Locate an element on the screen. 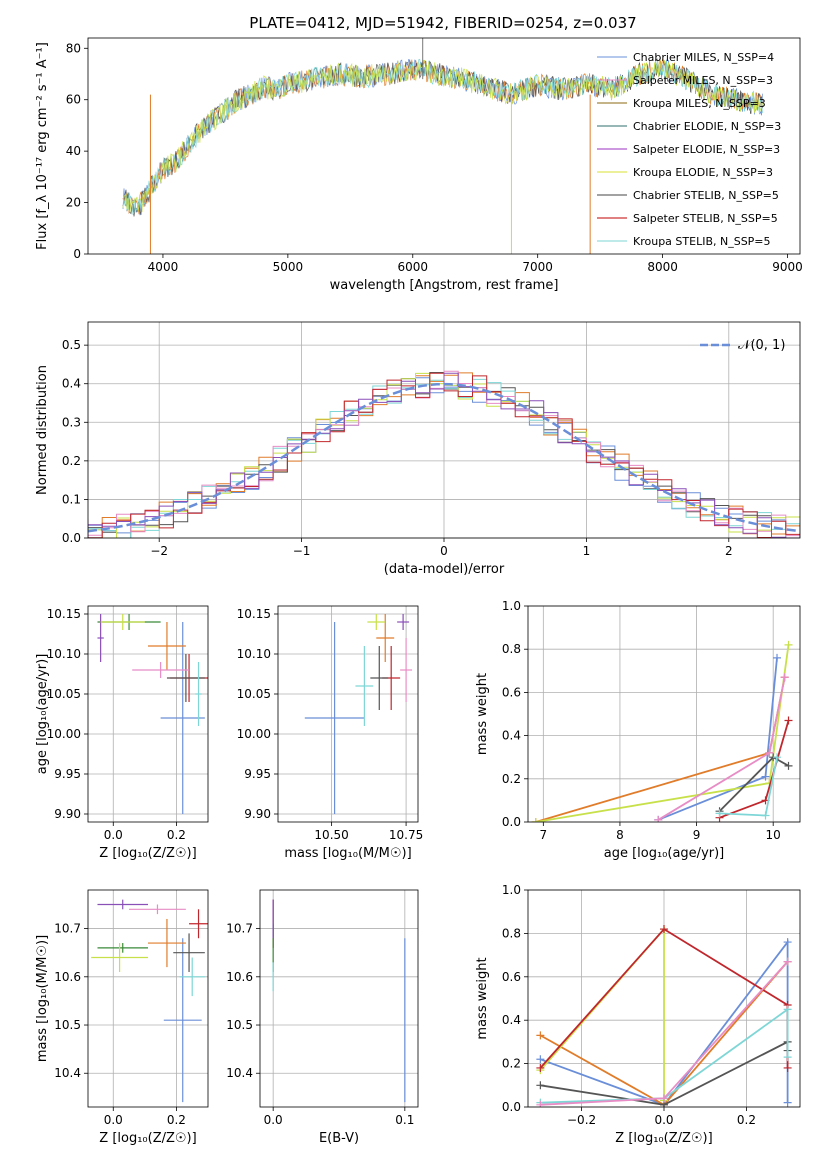 This screenshot has height=1170, width=819. x-tick-label: 10 is located at coordinates (773, 835).